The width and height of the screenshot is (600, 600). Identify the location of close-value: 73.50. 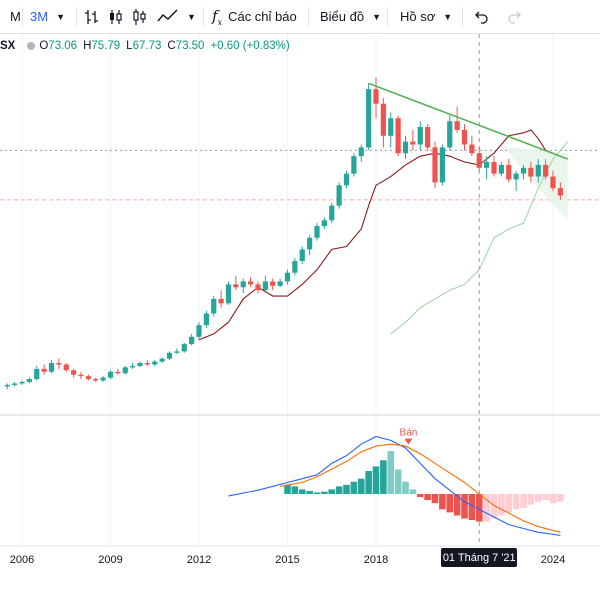
(190, 46).